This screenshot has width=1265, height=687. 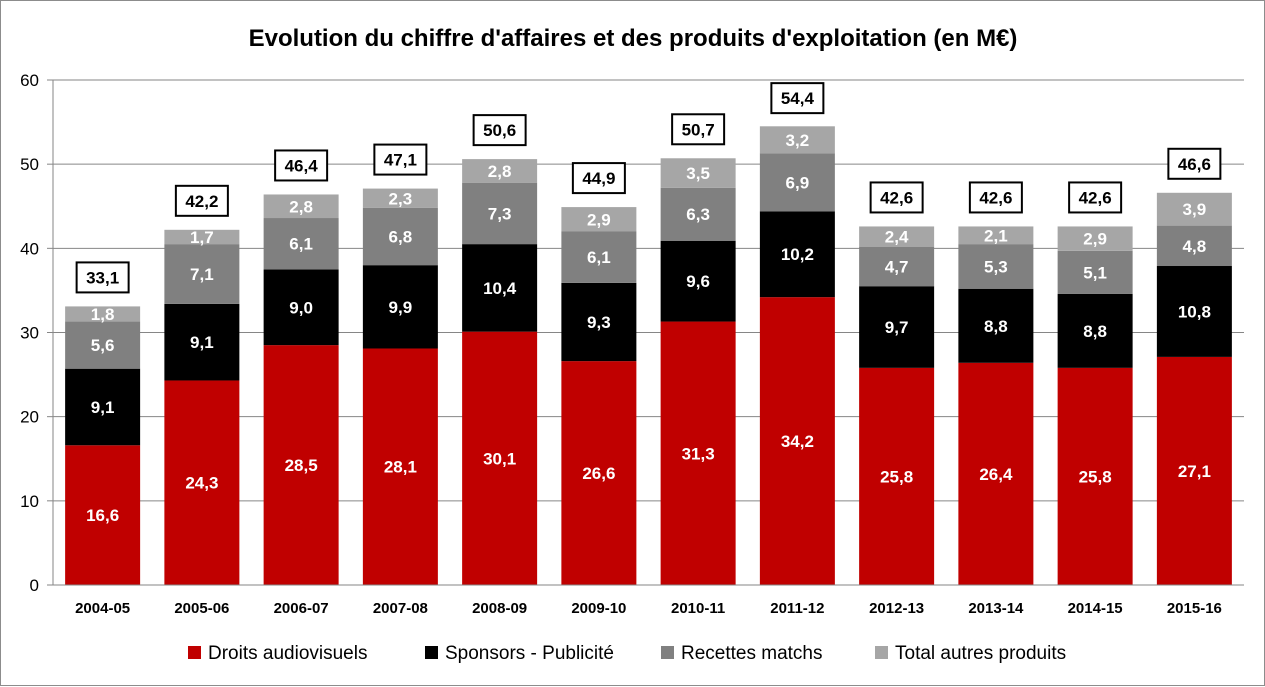 I want to click on data-label: 16,6, so click(x=102, y=515).